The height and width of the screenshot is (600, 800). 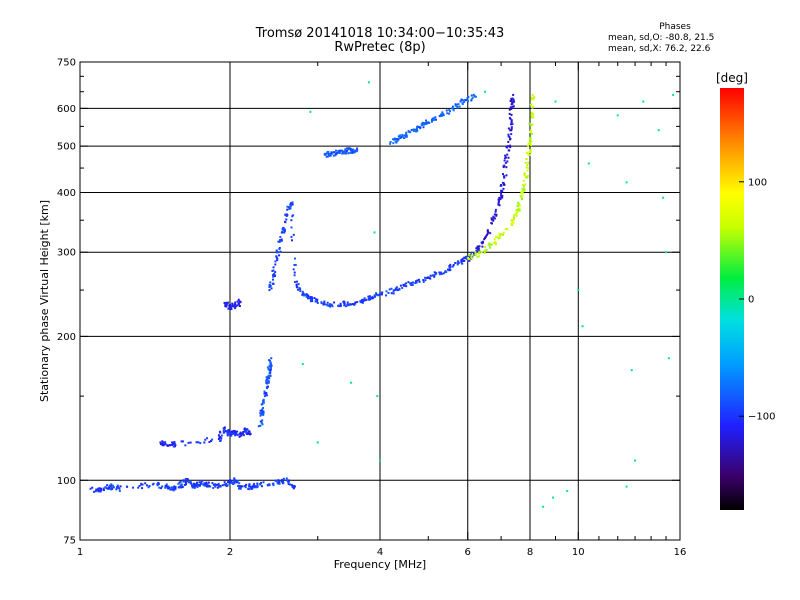 I want to click on x-tick-label: 8, so click(x=530, y=552).